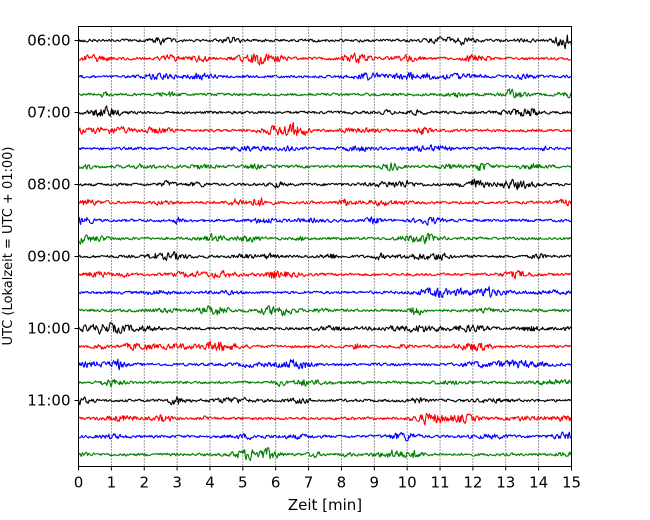  Describe the element at coordinates (571, 483) in the screenshot. I see `x-tick-label: 15` at that location.